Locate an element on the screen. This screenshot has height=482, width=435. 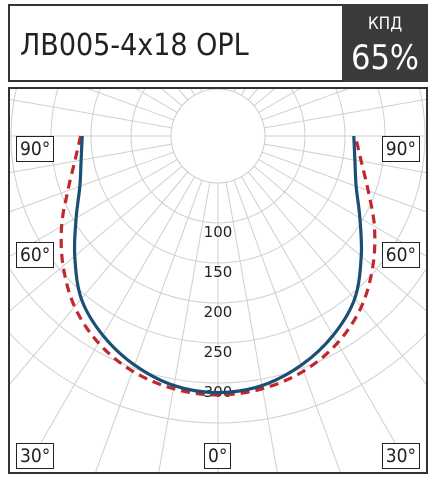
angle-label-60-left: 60° is located at coordinates (35, 255).